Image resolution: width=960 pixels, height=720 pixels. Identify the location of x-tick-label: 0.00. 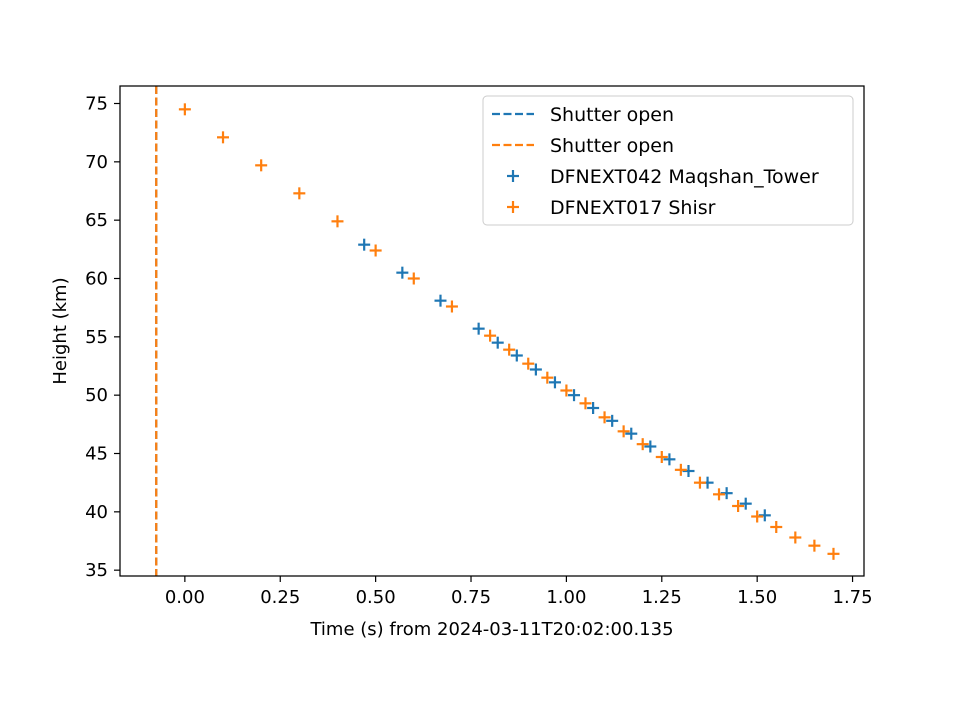
(185, 597).